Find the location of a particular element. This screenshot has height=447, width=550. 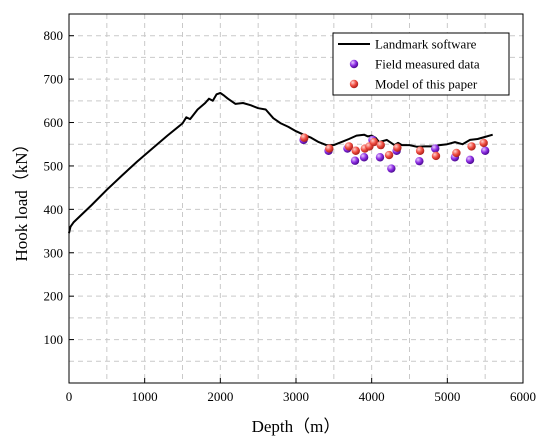

y-axis-title: Hook load（kN） is located at coordinates (21, 198).